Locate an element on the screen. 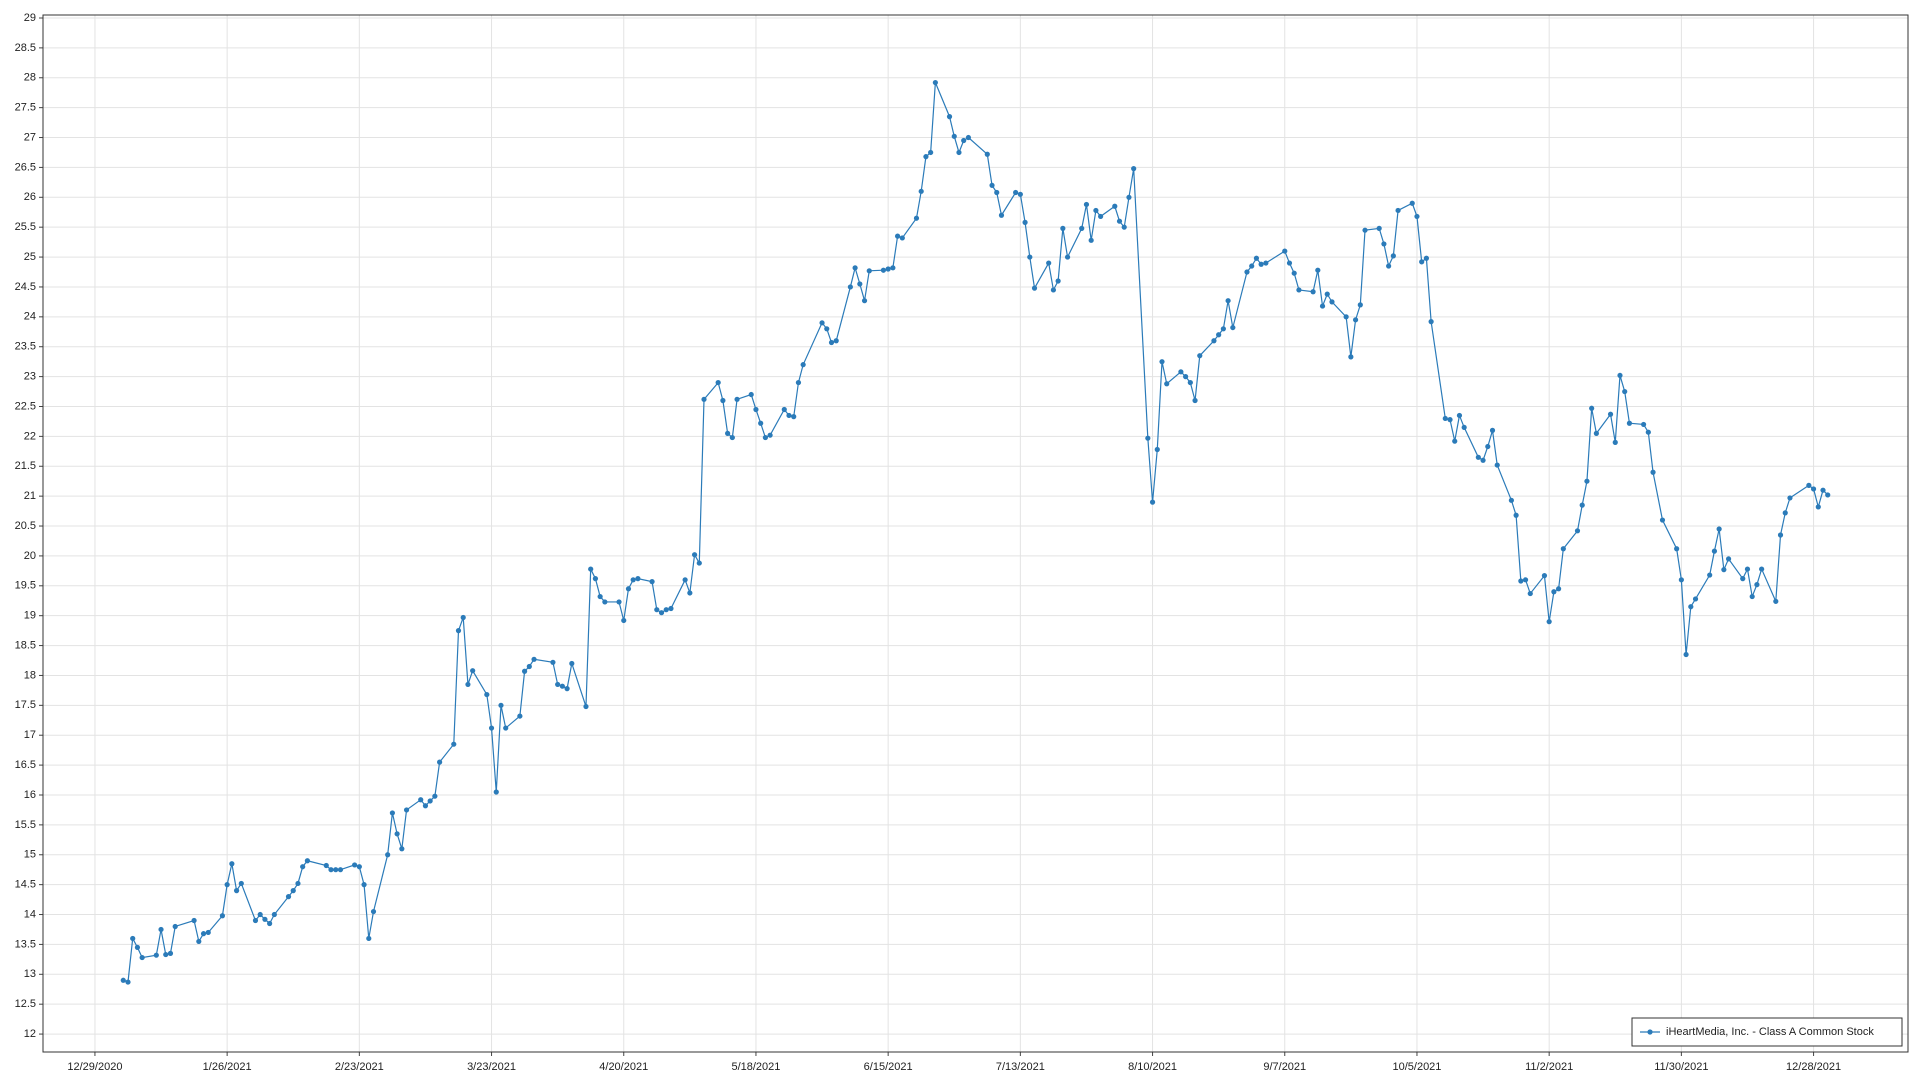 This screenshot has height=1080, width=1920. legend-marker is located at coordinates (1650, 1032).